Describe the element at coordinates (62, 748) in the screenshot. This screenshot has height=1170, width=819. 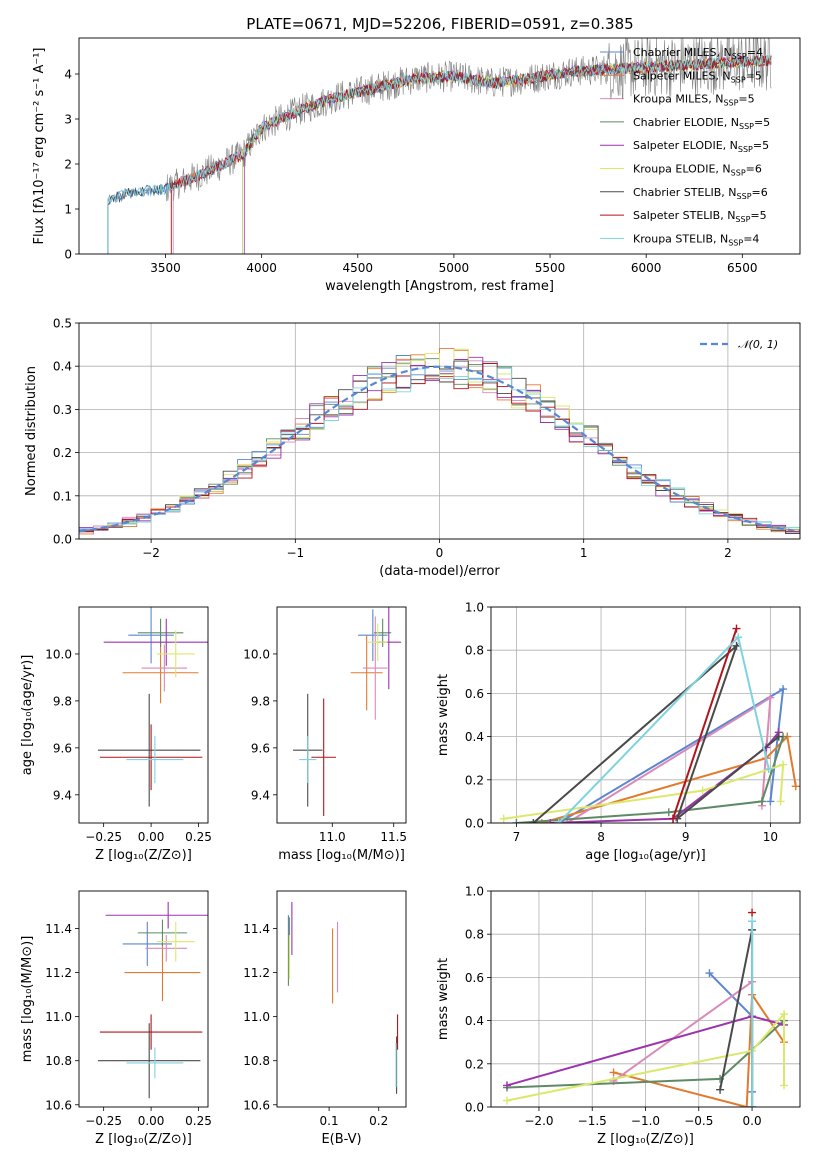
I see `age-vs-z-ytick-label-1: 9.6` at that location.